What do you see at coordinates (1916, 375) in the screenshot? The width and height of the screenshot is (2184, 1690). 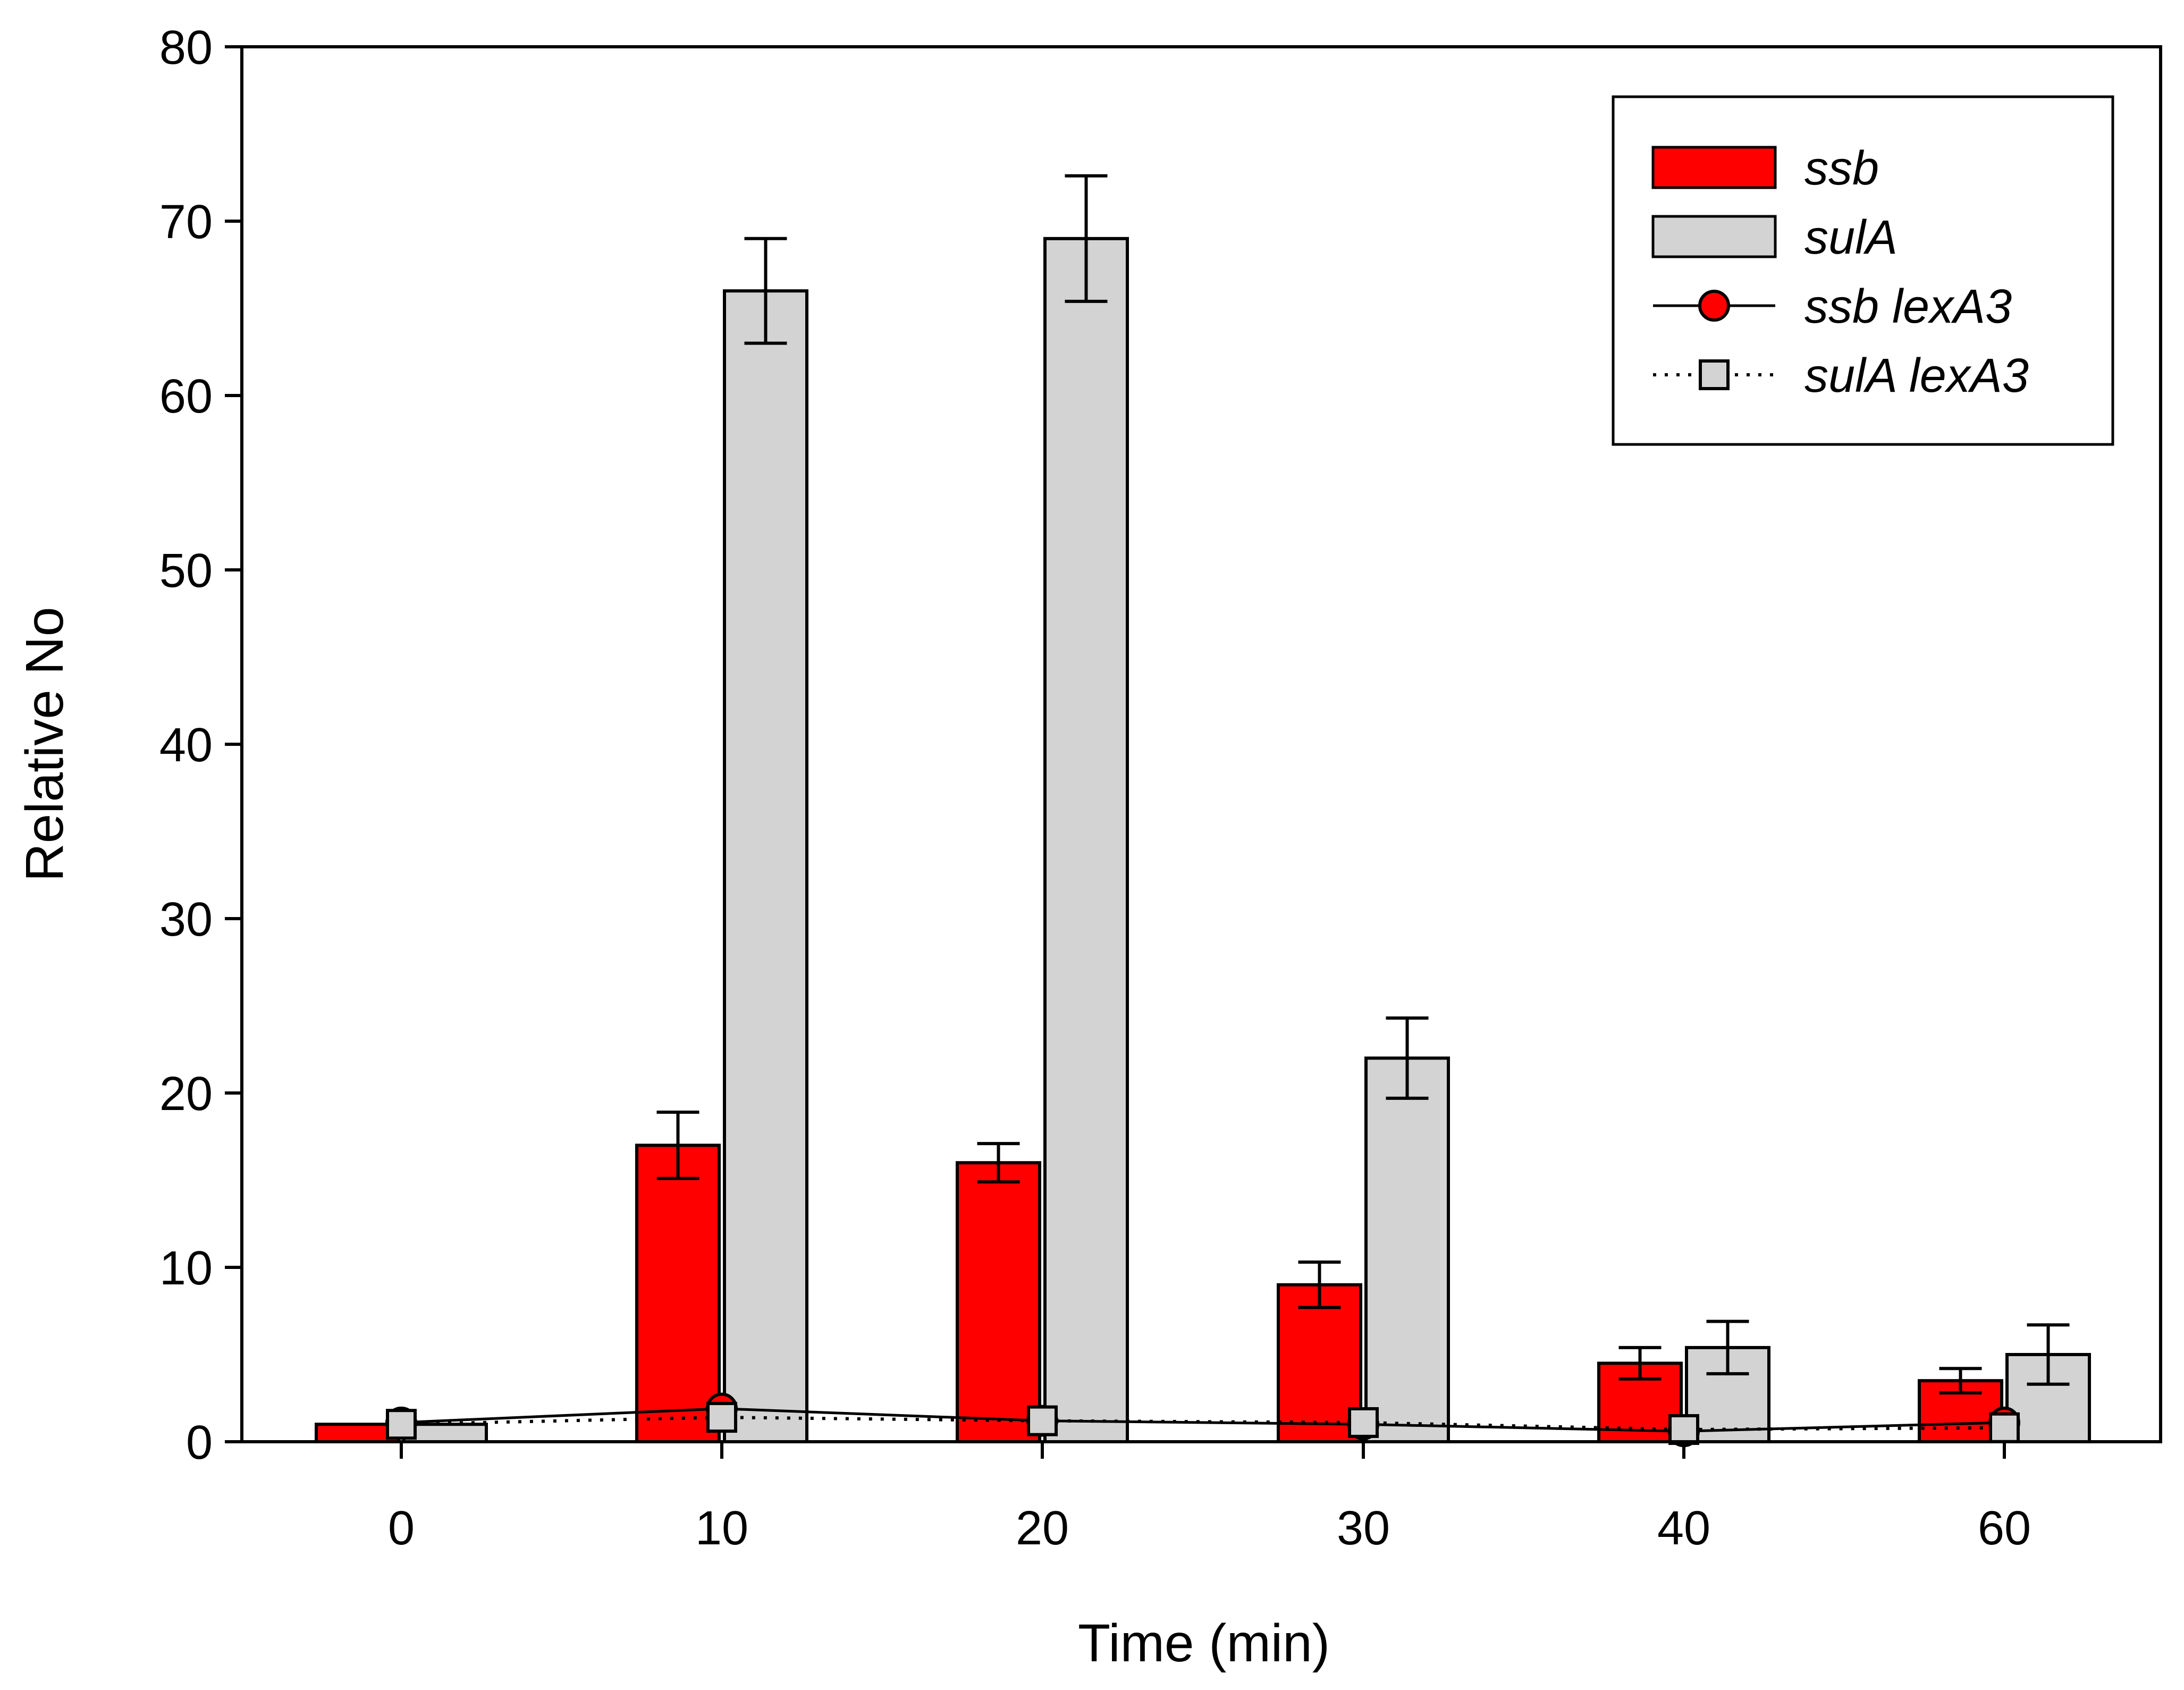 I see `legend-label-sulA-lexA3: sulA lexA3` at bounding box center [1916, 375].